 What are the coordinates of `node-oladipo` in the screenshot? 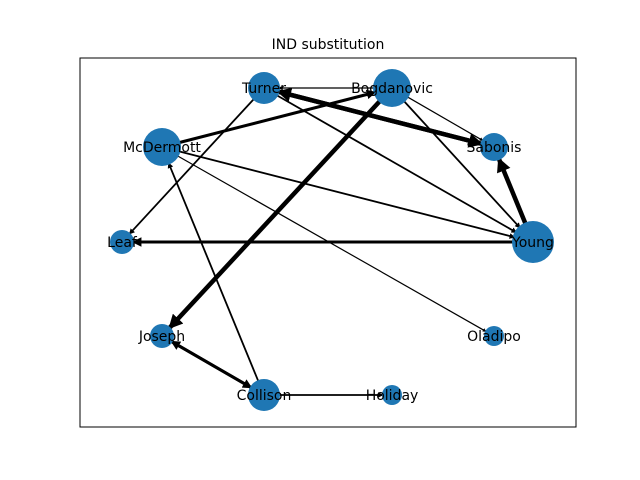 It's located at (494, 336).